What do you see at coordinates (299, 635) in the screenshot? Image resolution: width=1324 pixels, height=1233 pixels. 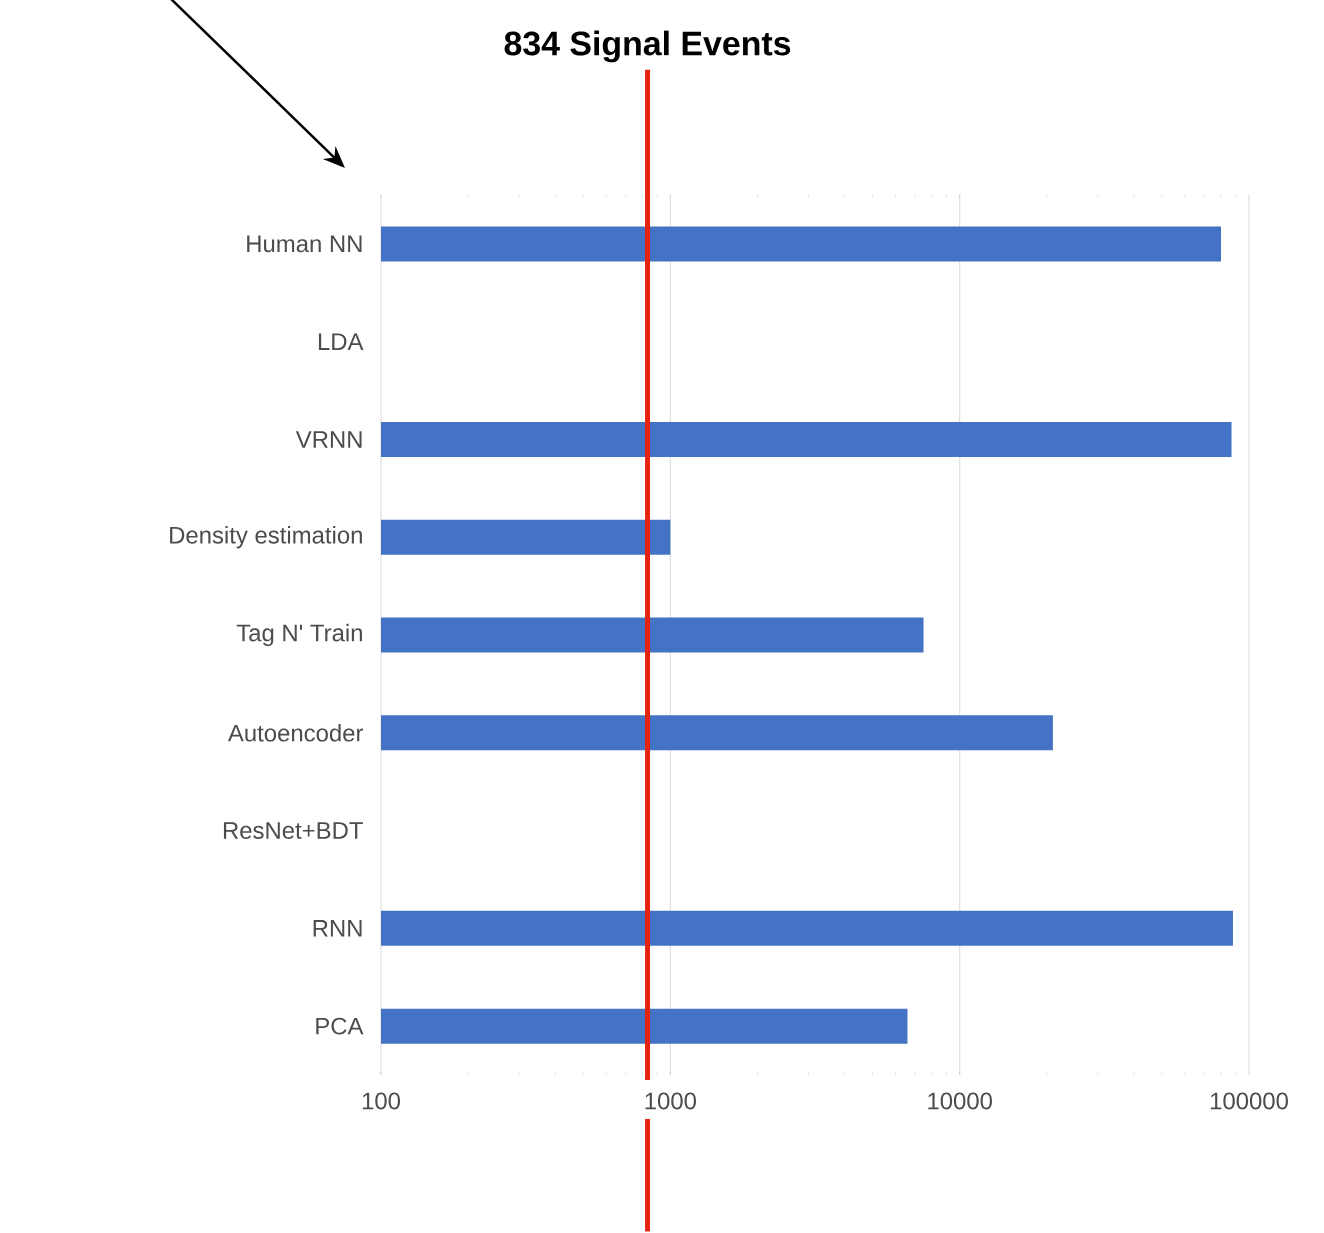 I see `y-tick-label: Tag N' Train` at bounding box center [299, 635].